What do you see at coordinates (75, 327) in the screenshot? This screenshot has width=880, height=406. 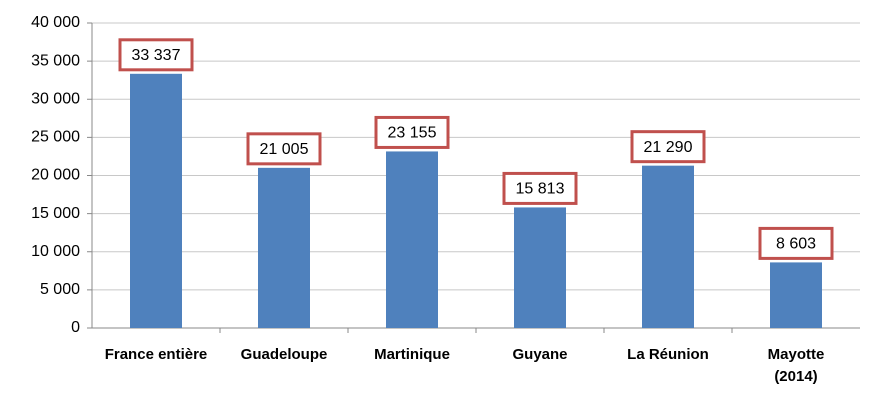 I see `y-tick-label: 0` at bounding box center [75, 327].